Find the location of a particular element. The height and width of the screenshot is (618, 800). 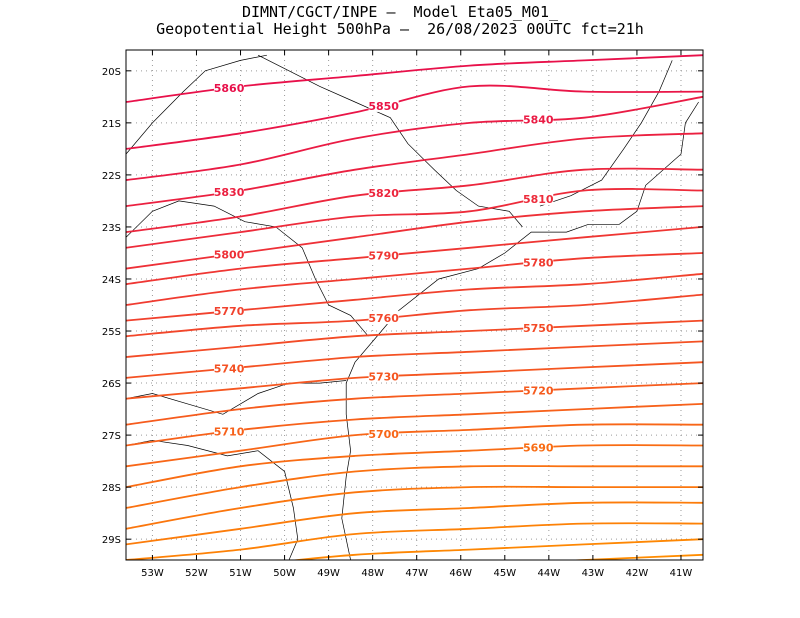

lon-tick-label: 43W is located at coordinates (593, 573).